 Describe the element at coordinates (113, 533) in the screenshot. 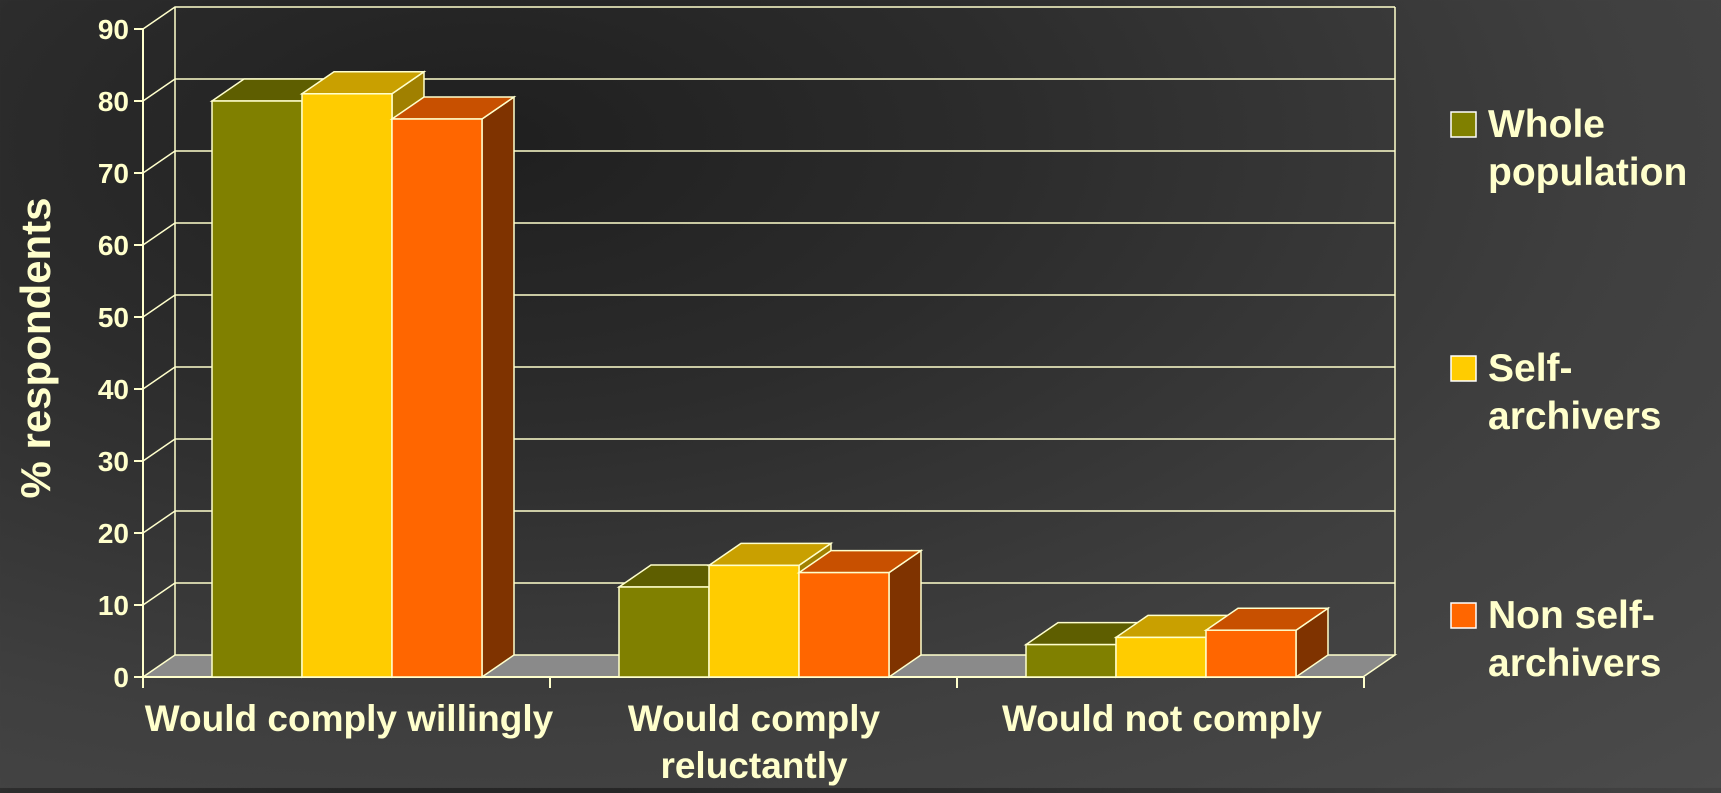

I see `y-tick-label: 20` at that location.